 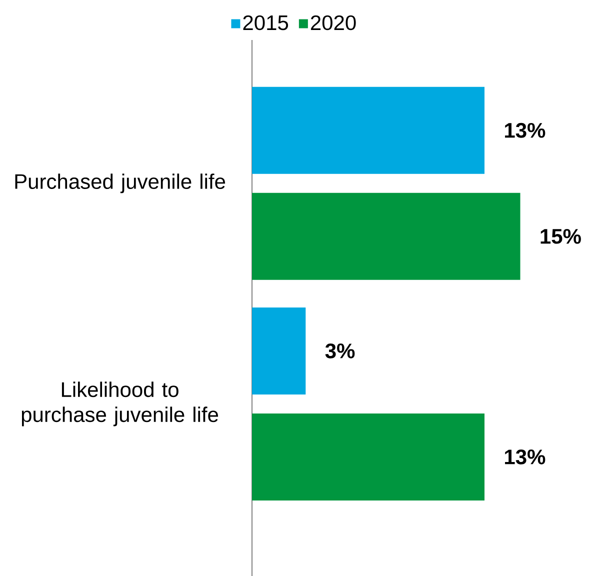 What do you see at coordinates (340, 351) in the screenshot?
I see `data-label: 3%` at bounding box center [340, 351].